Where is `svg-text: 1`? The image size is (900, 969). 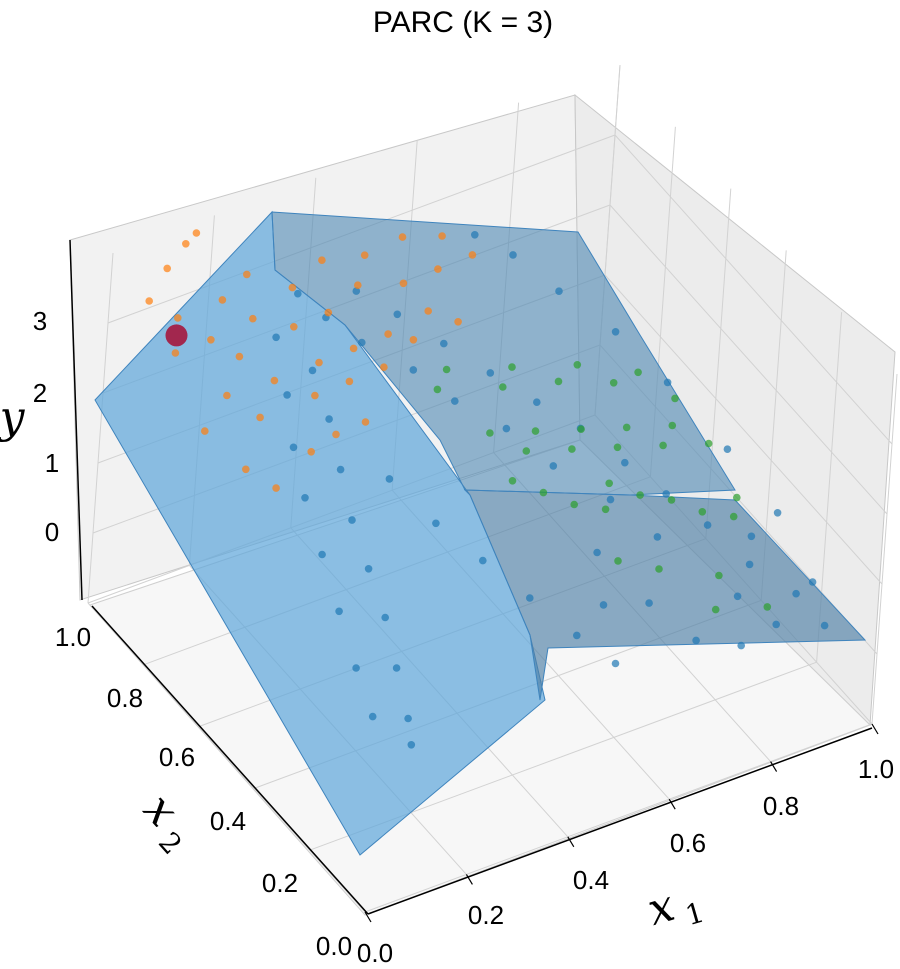 svg-text: 1 is located at coordinates (695, 914).